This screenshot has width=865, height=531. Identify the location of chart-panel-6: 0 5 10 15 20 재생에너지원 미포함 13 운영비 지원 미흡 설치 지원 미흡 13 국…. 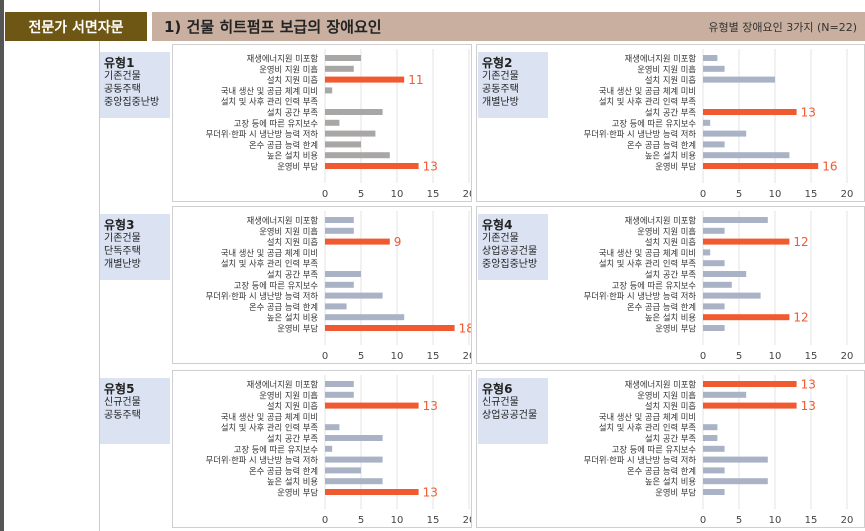
(670, 449).